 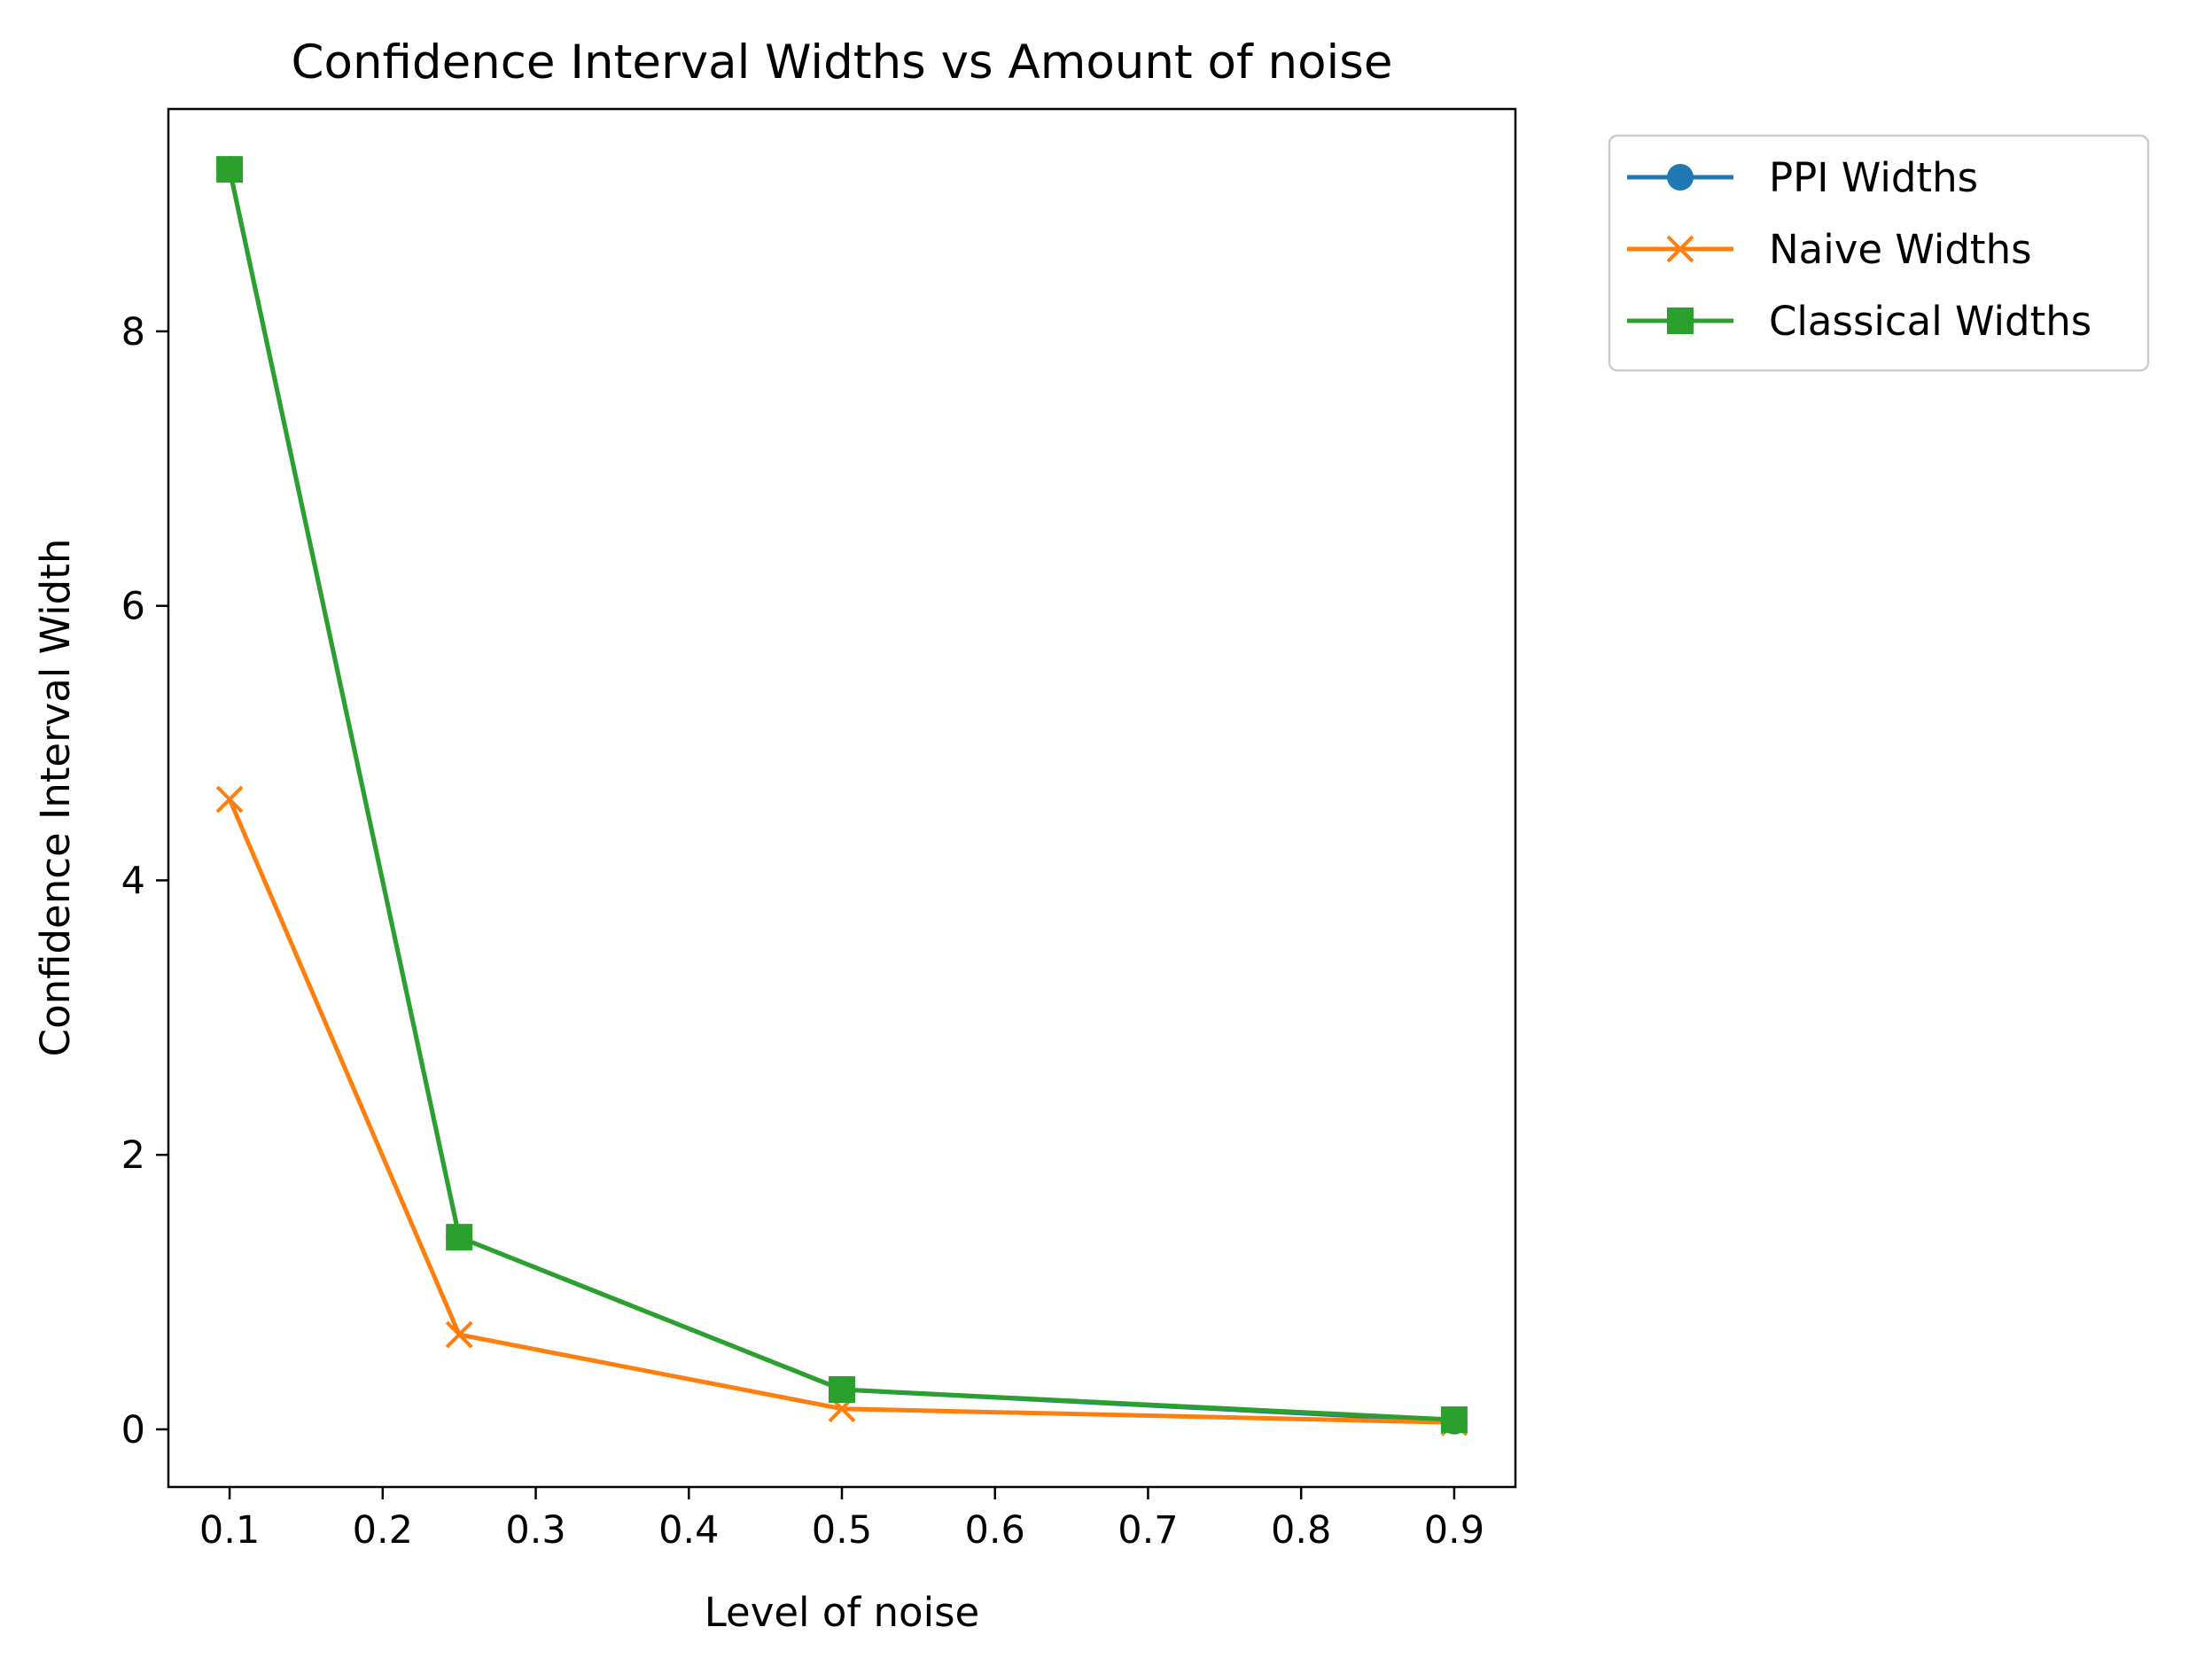 I want to click on legend-label-2: Classical Widths, so click(x=1930, y=321).